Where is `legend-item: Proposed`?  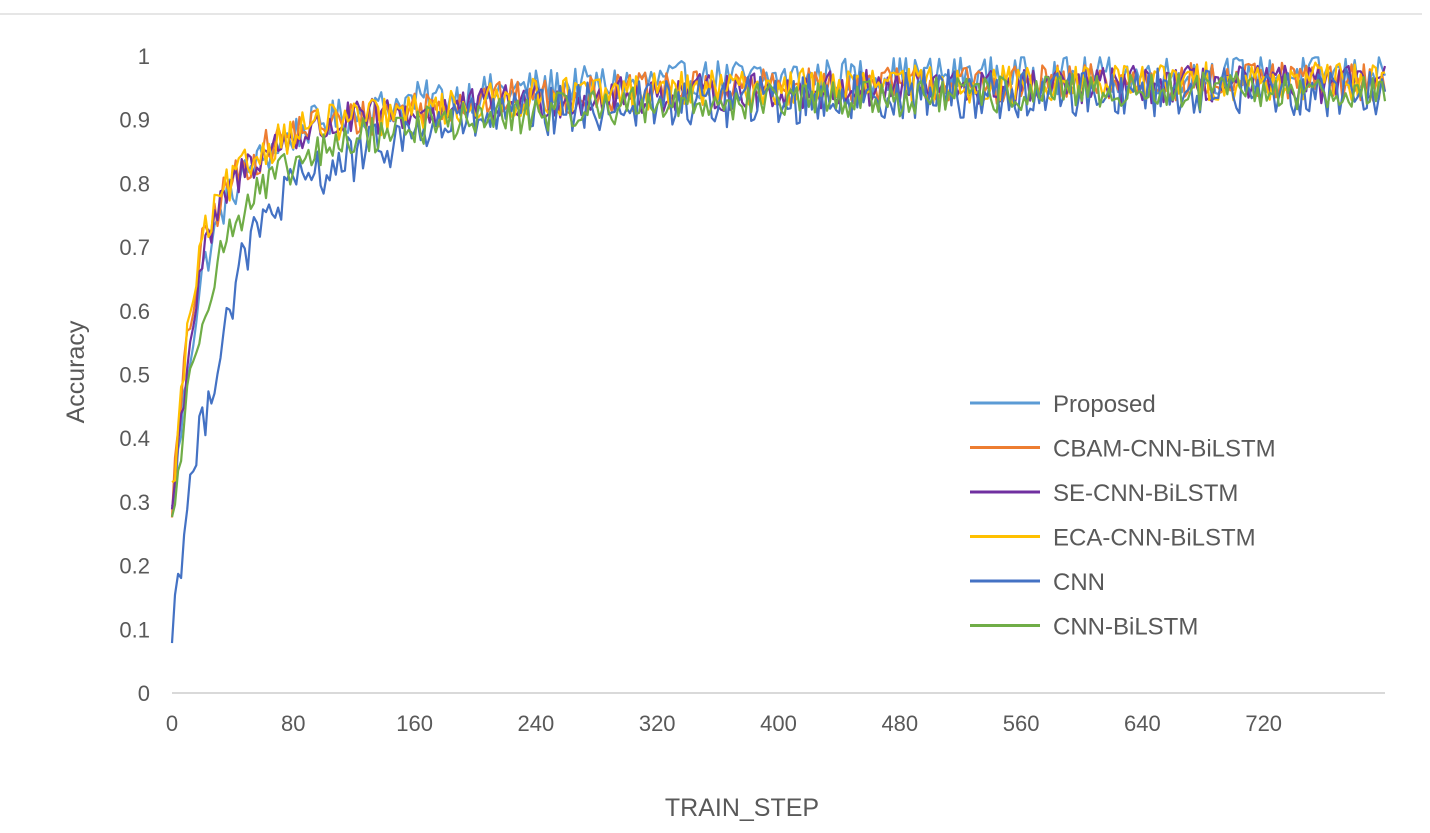
legend-item: Proposed is located at coordinates (1063, 404).